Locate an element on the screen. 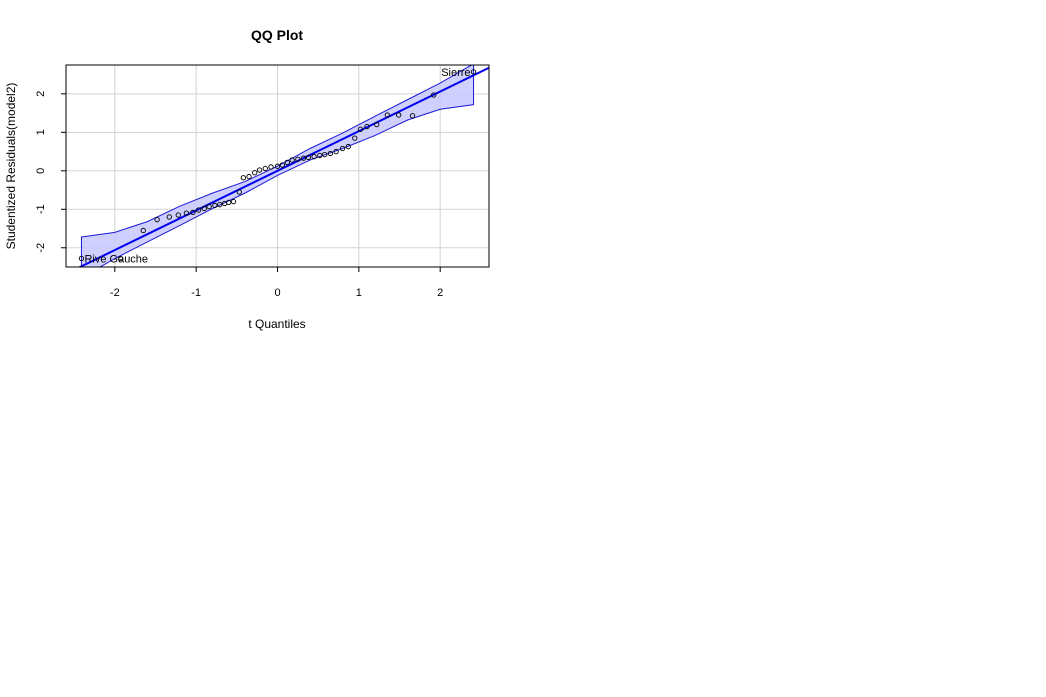 The image size is (1046, 697). data-points is located at coordinates (277, 165).